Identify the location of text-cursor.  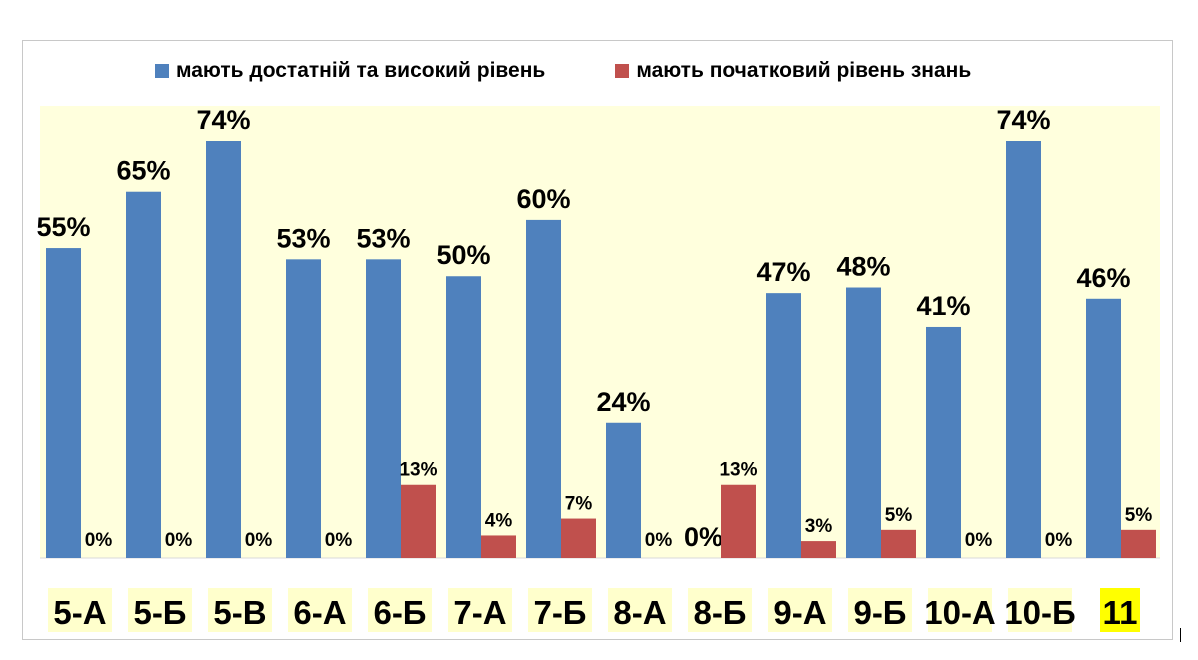
(1180, 635).